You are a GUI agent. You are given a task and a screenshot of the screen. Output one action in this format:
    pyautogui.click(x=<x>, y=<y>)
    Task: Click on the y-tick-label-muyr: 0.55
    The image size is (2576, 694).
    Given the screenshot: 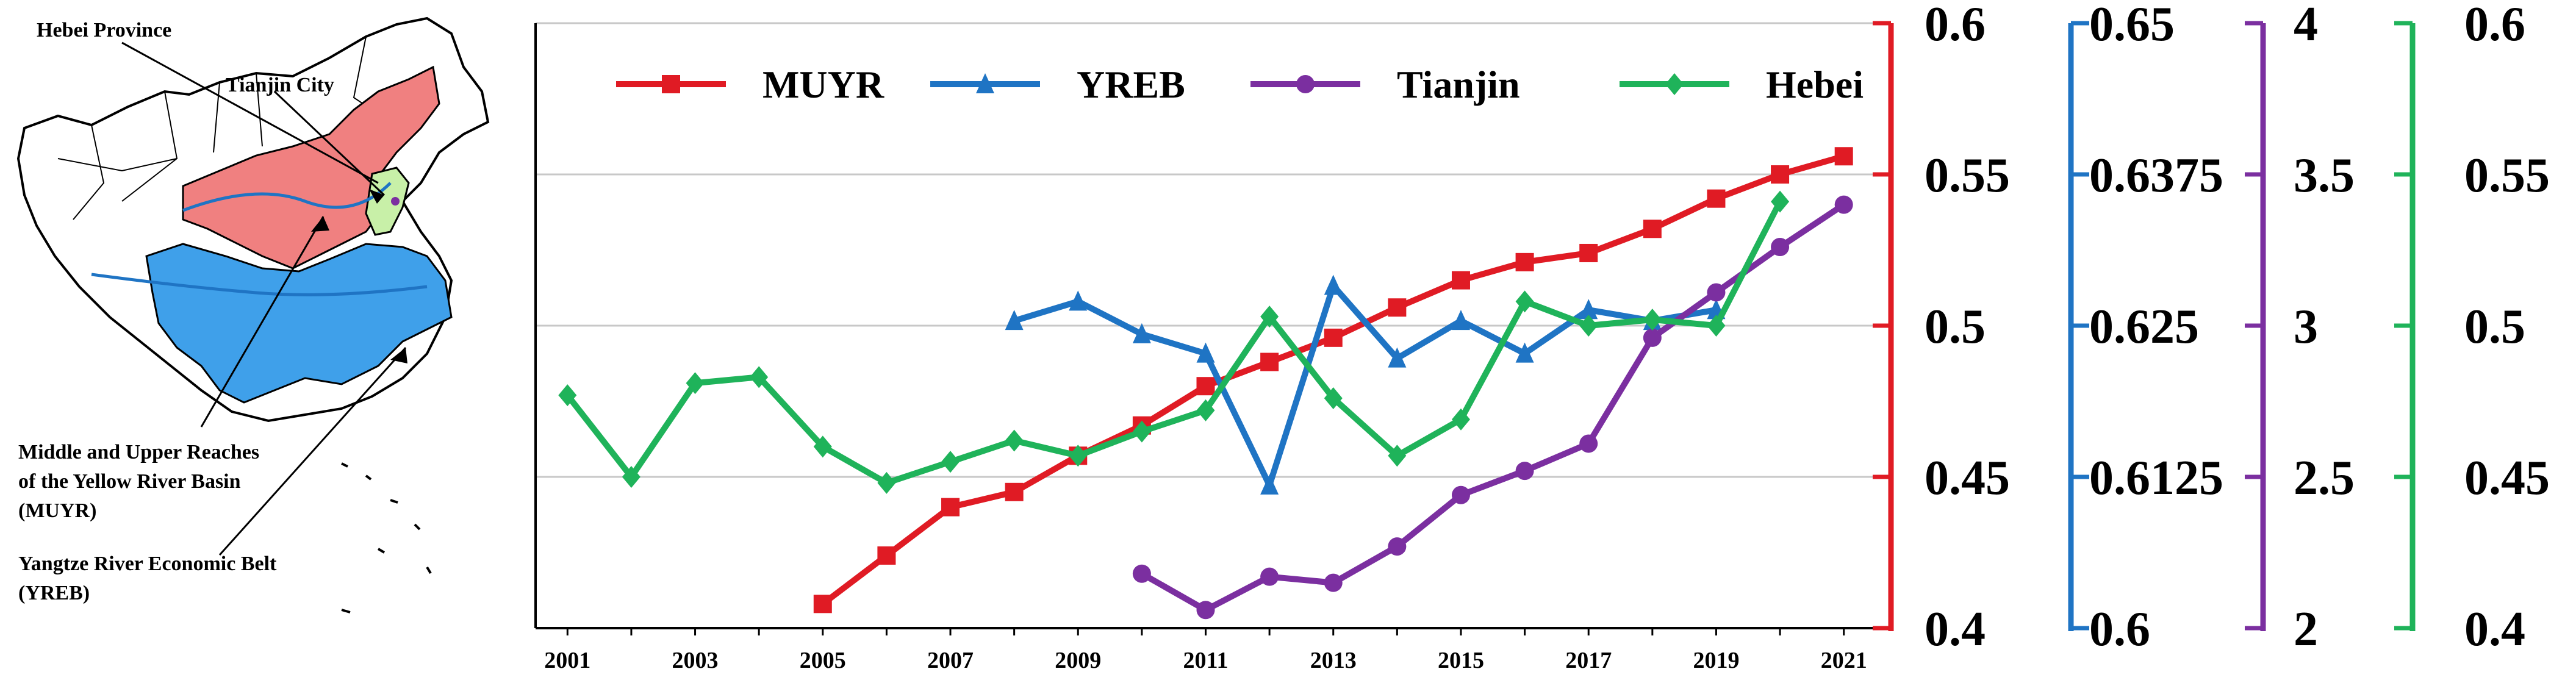 What is the action you would take?
    pyautogui.click(x=1968, y=176)
    